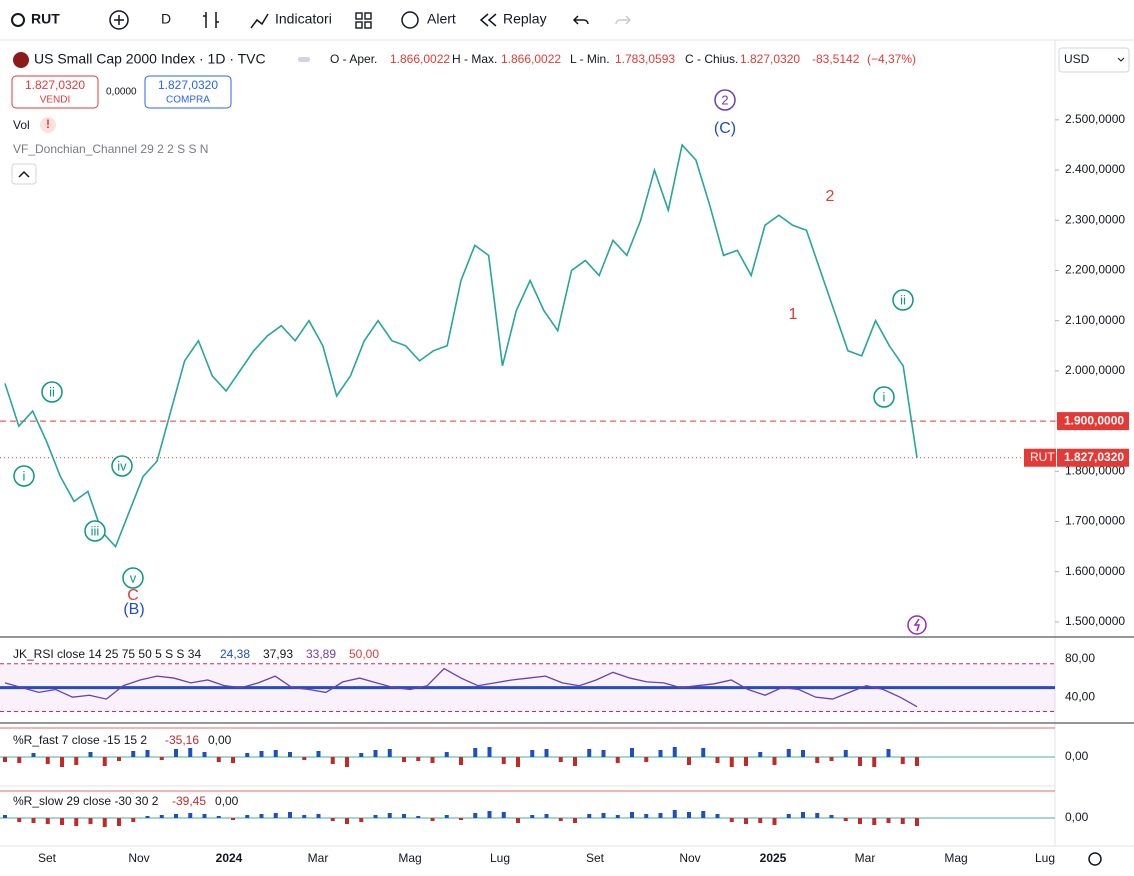  Describe the element at coordinates (836, 59) in the screenshot. I see `change: -83,5142` at that location.